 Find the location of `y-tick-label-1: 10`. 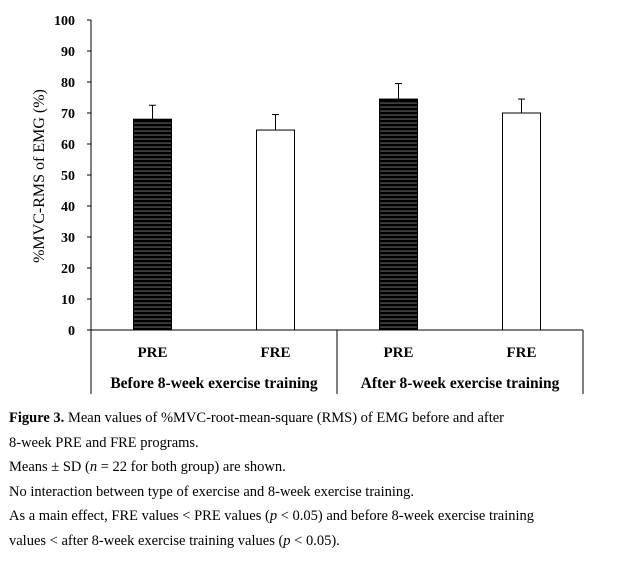

y-tick-label-1: 10 is located at coordinates (68, 300).